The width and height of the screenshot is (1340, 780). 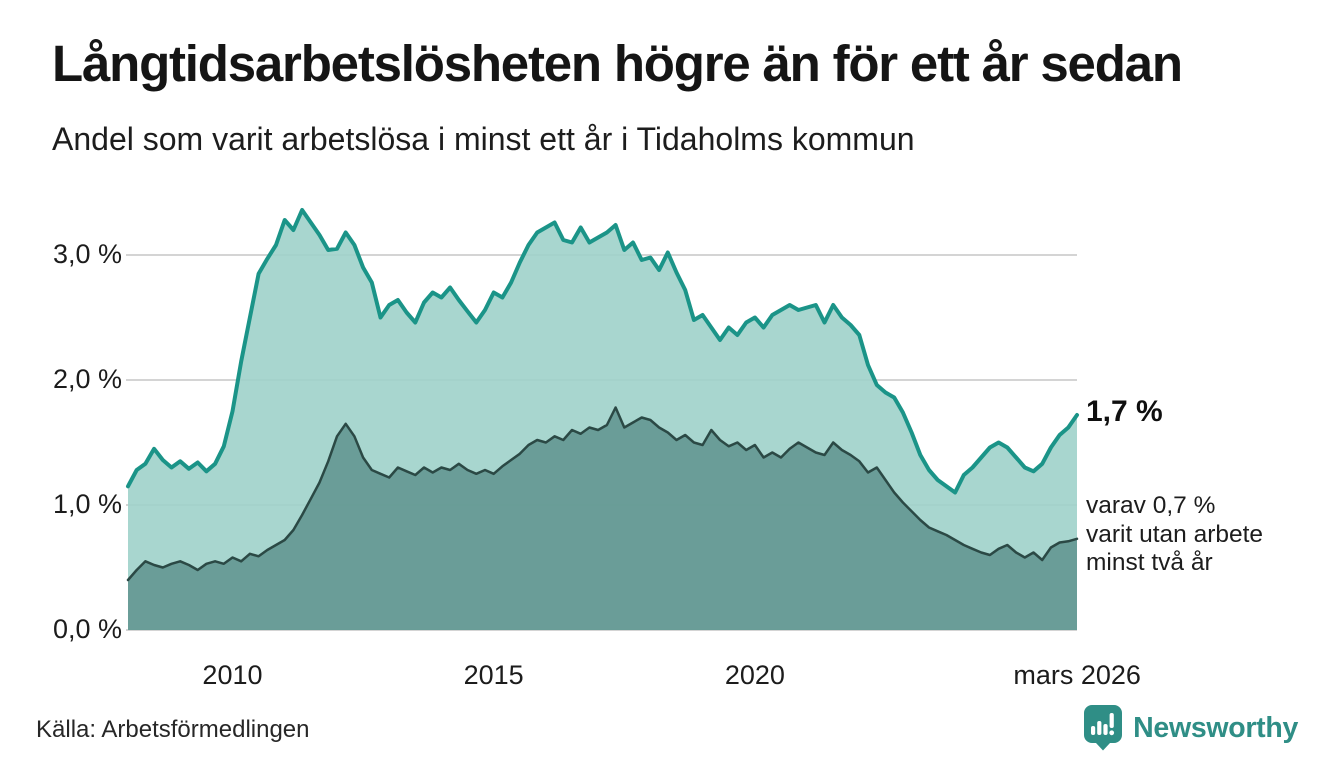 What do you see at coordinates (1149, 562) in the screenshot?
I see `secondary-annotation-line: minst två år` at bounding box center [1149, 562].